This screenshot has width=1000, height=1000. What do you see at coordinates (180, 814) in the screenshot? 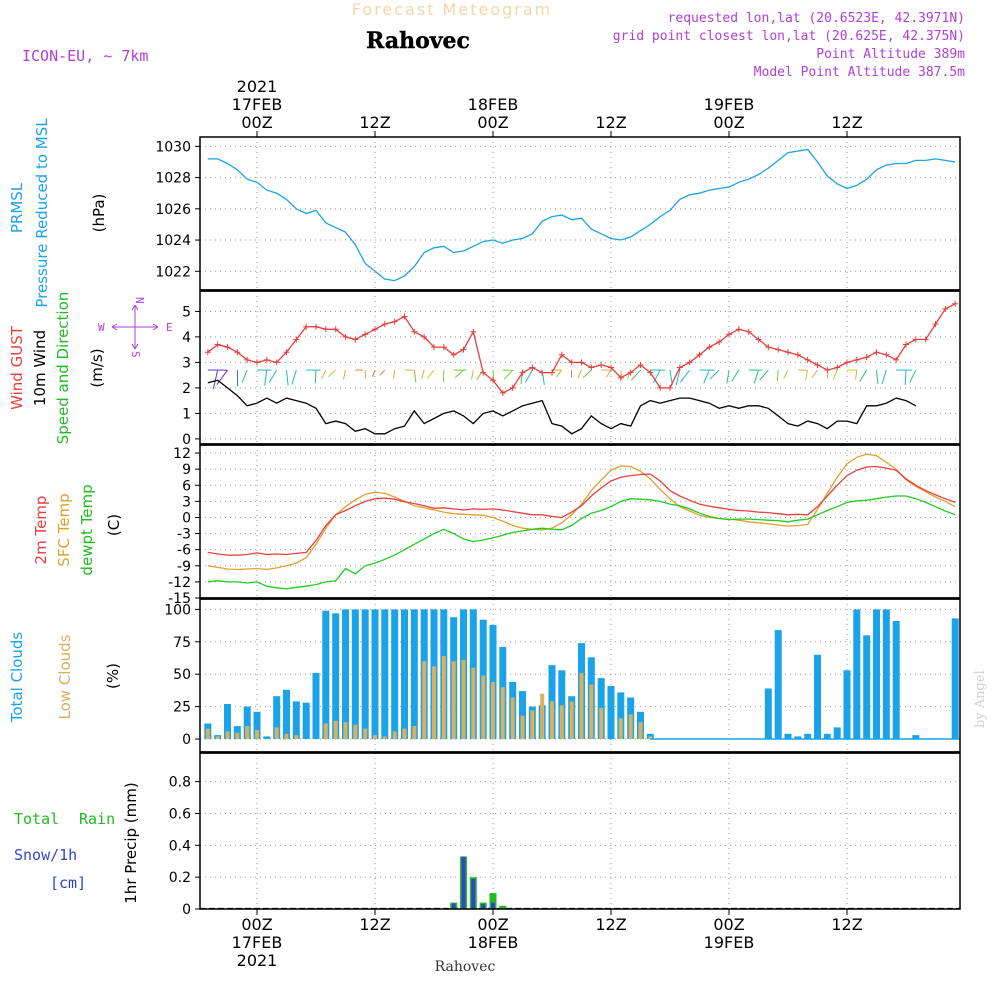
I see `precip-ytick-label: 0.6` at bounding box center [180, 814].